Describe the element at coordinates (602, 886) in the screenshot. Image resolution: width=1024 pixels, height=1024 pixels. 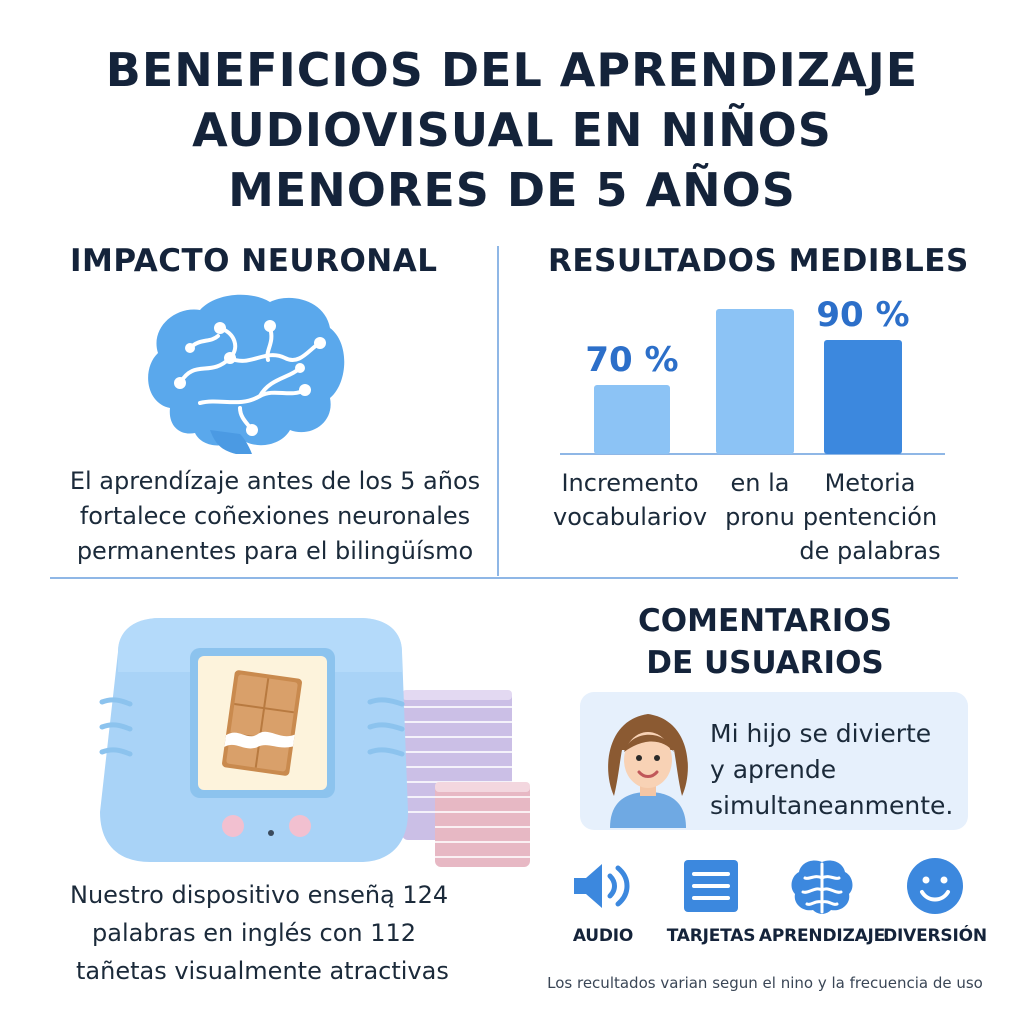
I see `speaker-icon` at that location.